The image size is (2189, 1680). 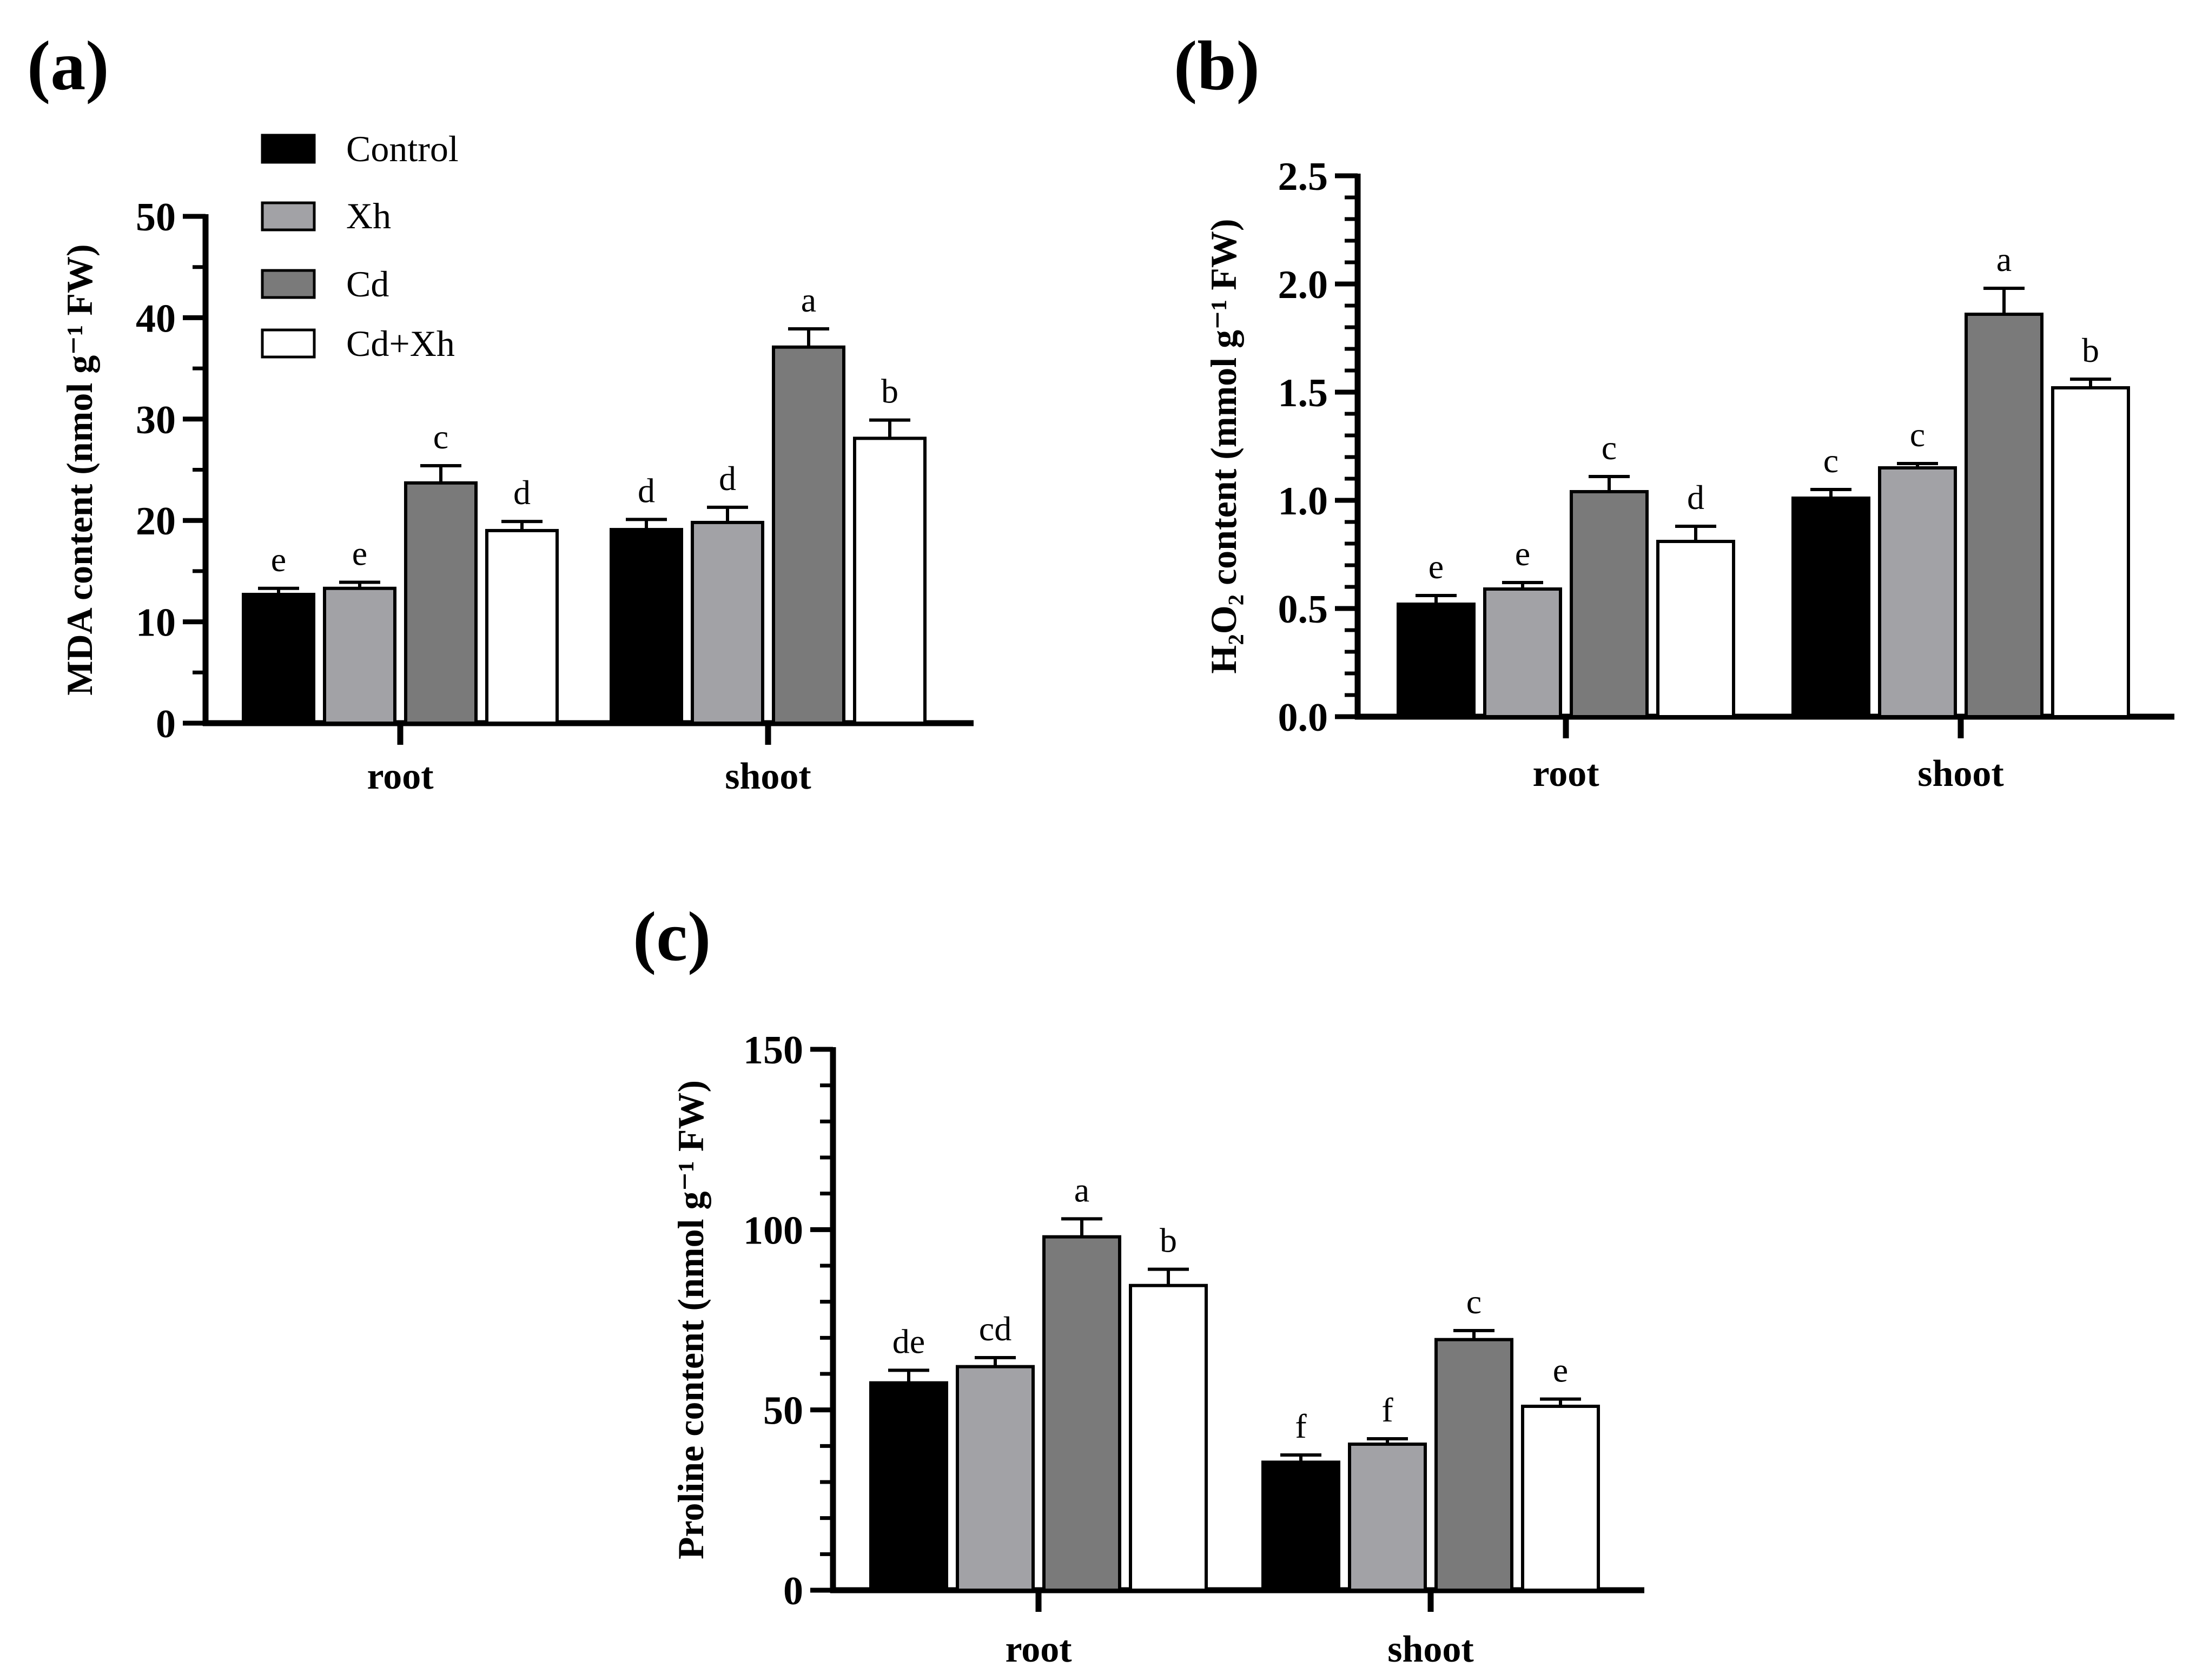 What do you see at coordinates (288, 344) in the screenshot?
I see `legend-swatch-cd-xh` at bounding box center [288, 344].